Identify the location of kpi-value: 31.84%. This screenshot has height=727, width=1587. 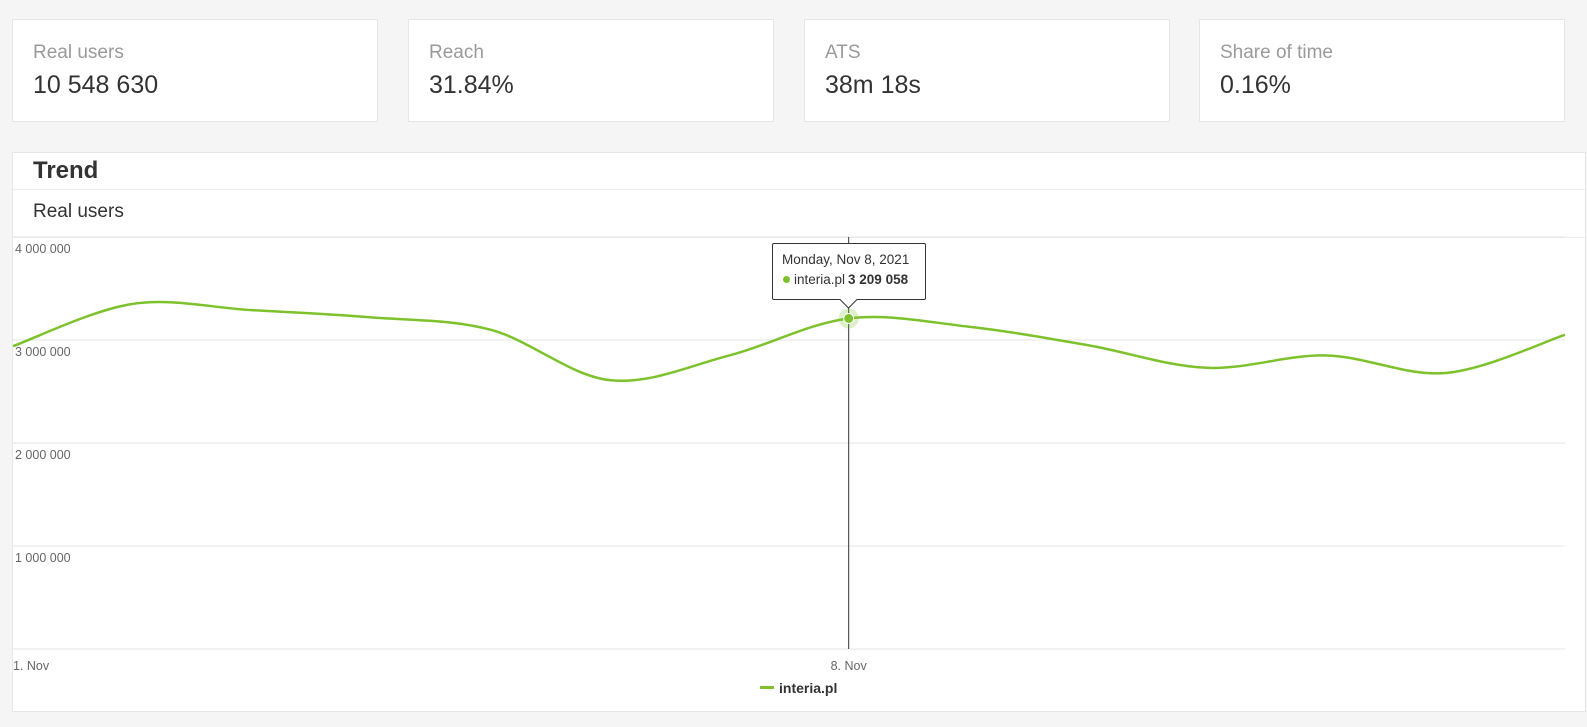
(471, 85).